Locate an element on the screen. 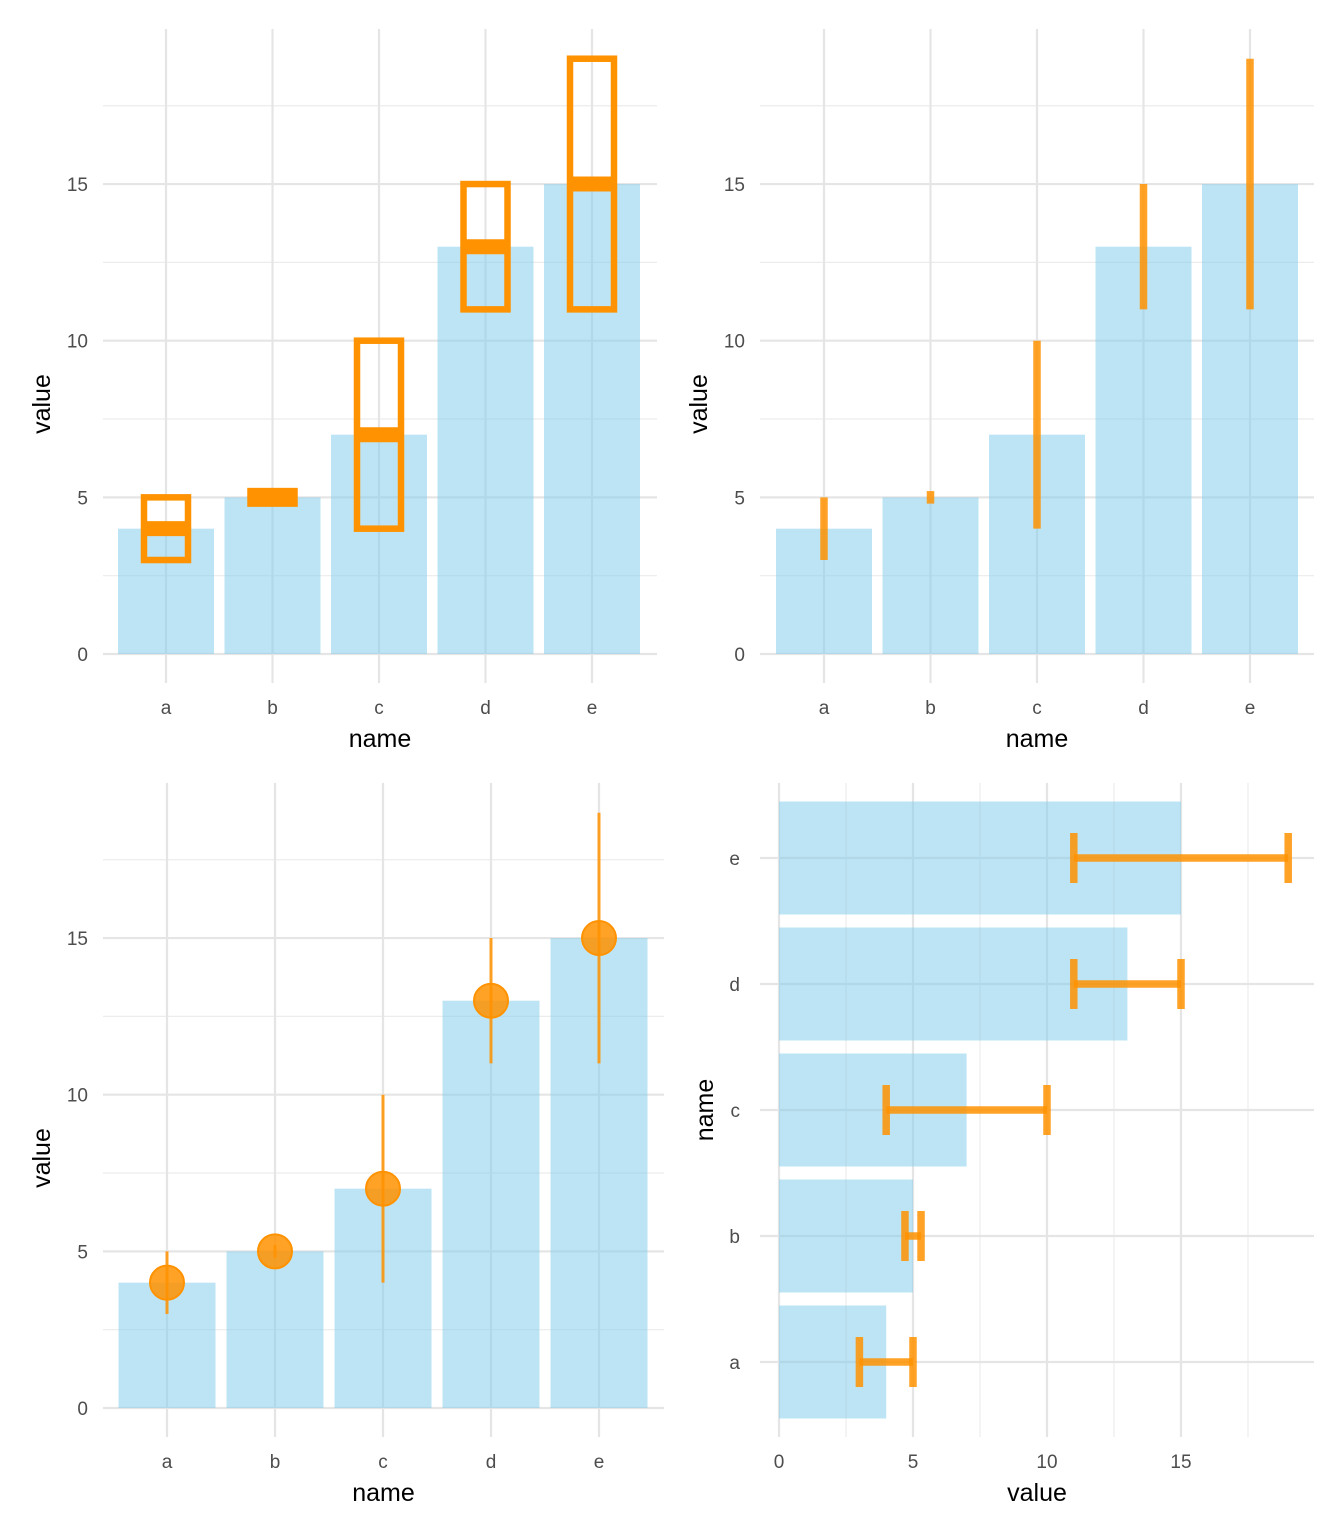 This screenshot has width=1344, height=1536. errorbar-e is located at coordinates (1181, 858).